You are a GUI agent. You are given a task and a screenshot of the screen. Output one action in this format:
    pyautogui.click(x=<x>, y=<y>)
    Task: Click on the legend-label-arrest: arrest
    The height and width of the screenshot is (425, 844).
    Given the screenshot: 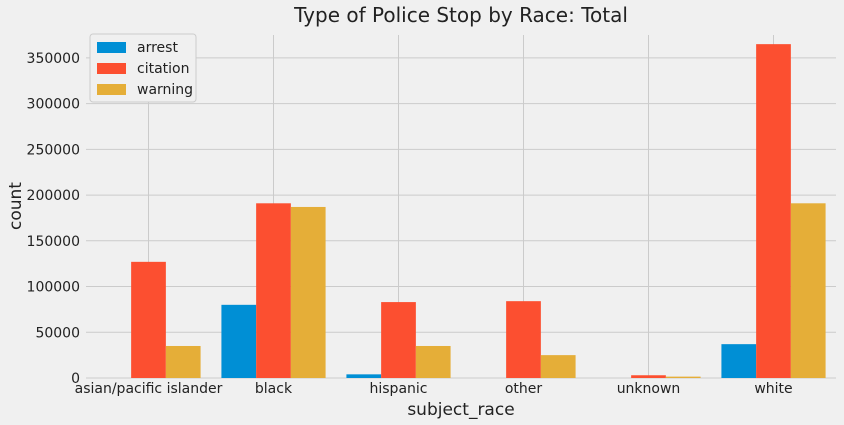 What is the action you would take?
    pyautogui.click(x=157, y=48)
    